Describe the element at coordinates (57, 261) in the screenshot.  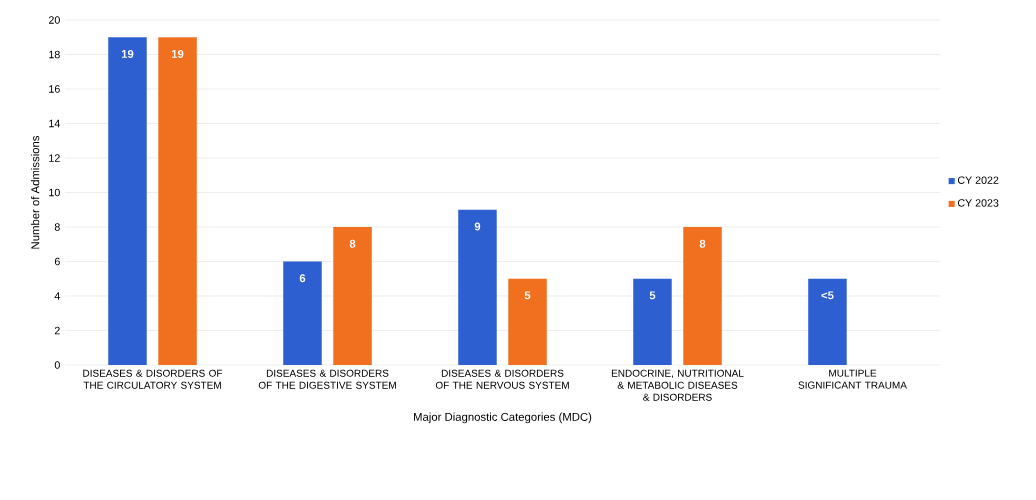
I see `y-tick-label: 6` at that location.